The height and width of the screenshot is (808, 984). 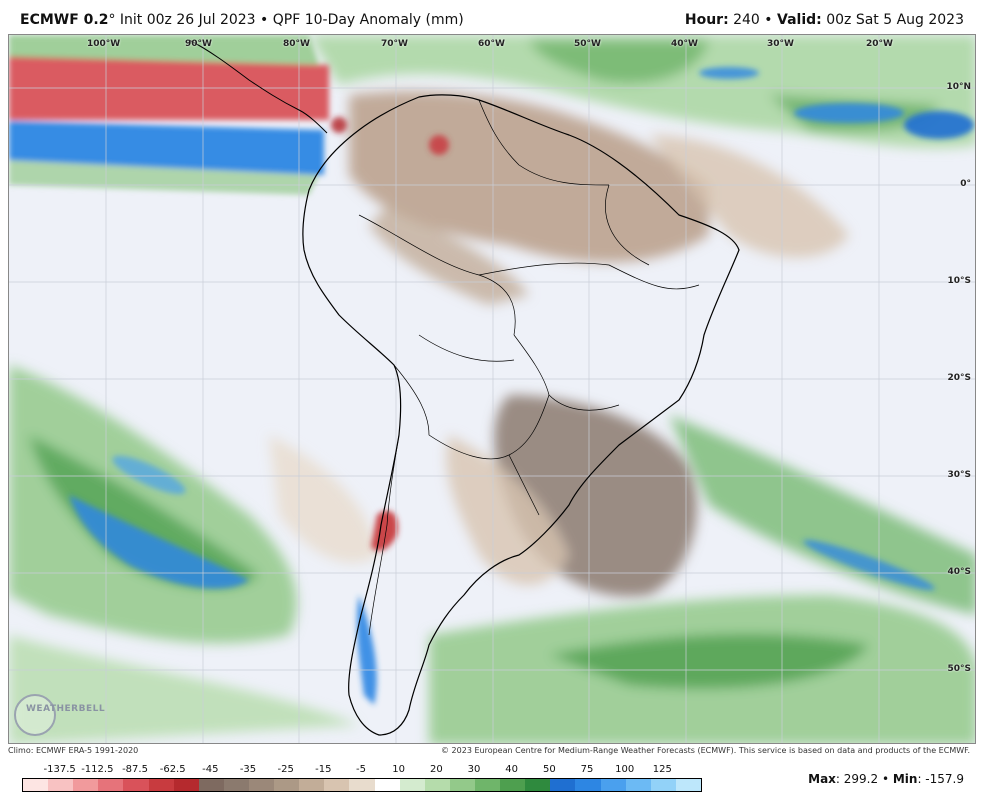 What do you see at coordinates (285, 769) in the screenshot?
I see `colorbar-tick: -25` at bounding box center [285, 769].